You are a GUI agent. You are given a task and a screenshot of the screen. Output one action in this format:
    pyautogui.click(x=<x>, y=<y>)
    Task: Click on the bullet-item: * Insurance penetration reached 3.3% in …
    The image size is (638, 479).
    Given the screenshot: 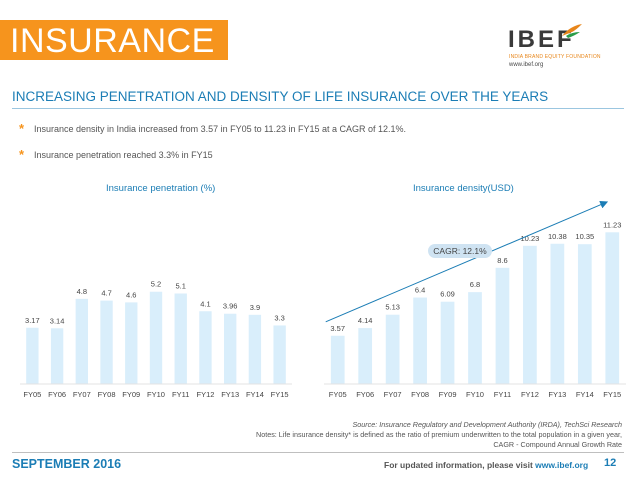 What is the action you would take?
    pyautogui.click(x=116, y=154)
    